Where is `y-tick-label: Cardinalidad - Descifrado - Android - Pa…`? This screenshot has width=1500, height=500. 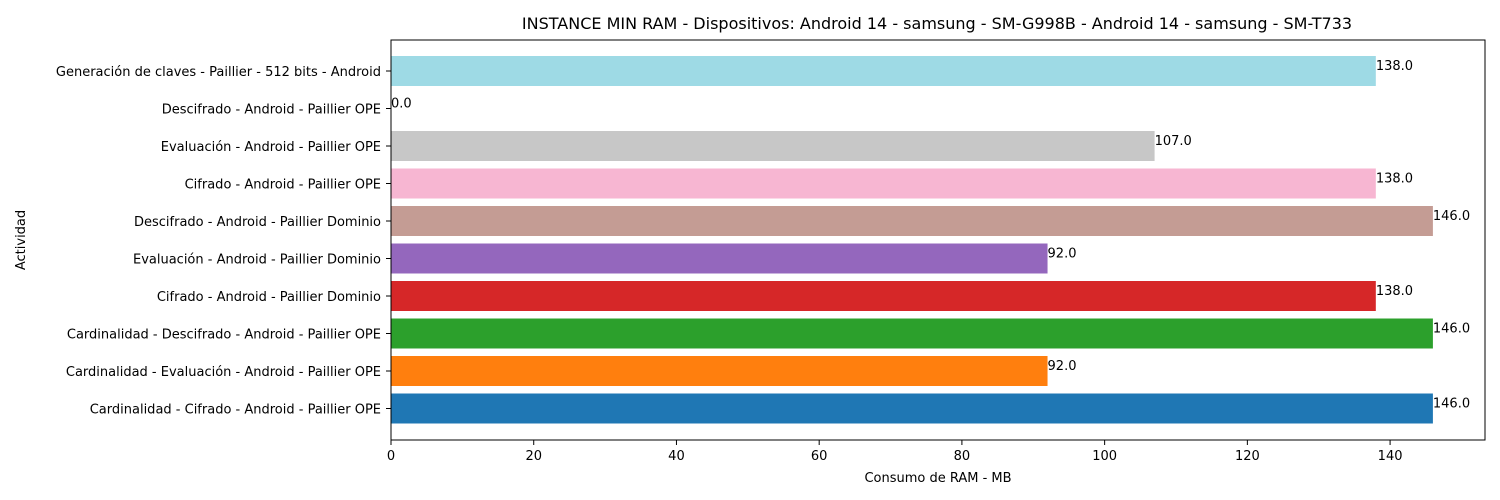
y-tick-label: Cardinalidad - Descifrado - Android - Pa… is located at coordinates (224, 335).